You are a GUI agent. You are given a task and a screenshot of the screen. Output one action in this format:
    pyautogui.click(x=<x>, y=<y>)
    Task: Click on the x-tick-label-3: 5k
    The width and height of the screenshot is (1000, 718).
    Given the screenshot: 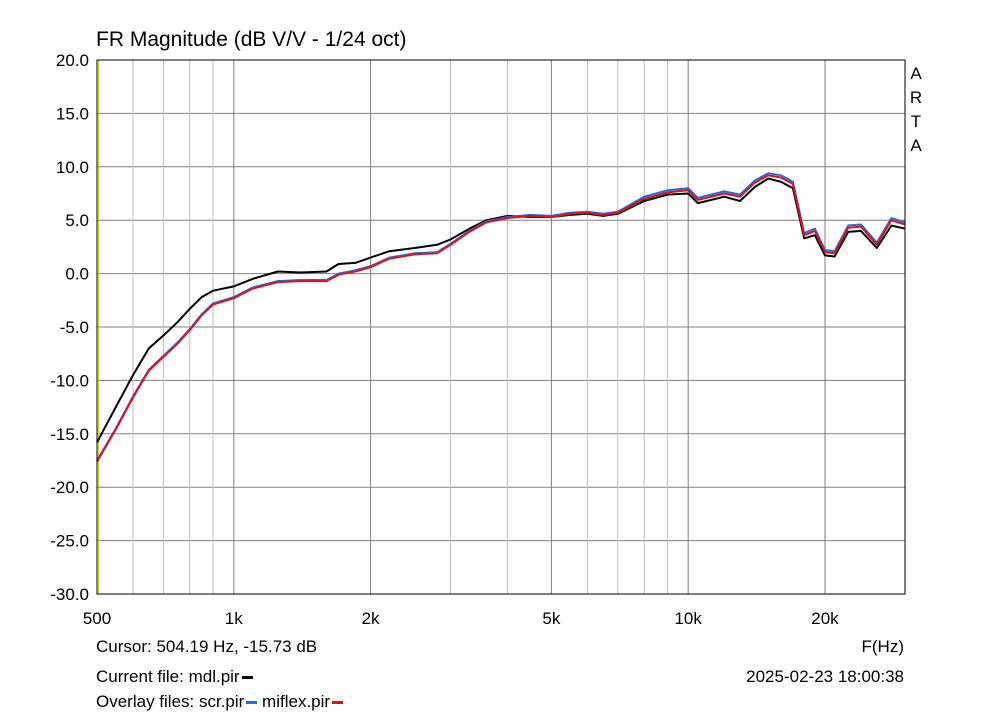 What is the action you would take?
    pyautogui.click(x=551, y=618)
    